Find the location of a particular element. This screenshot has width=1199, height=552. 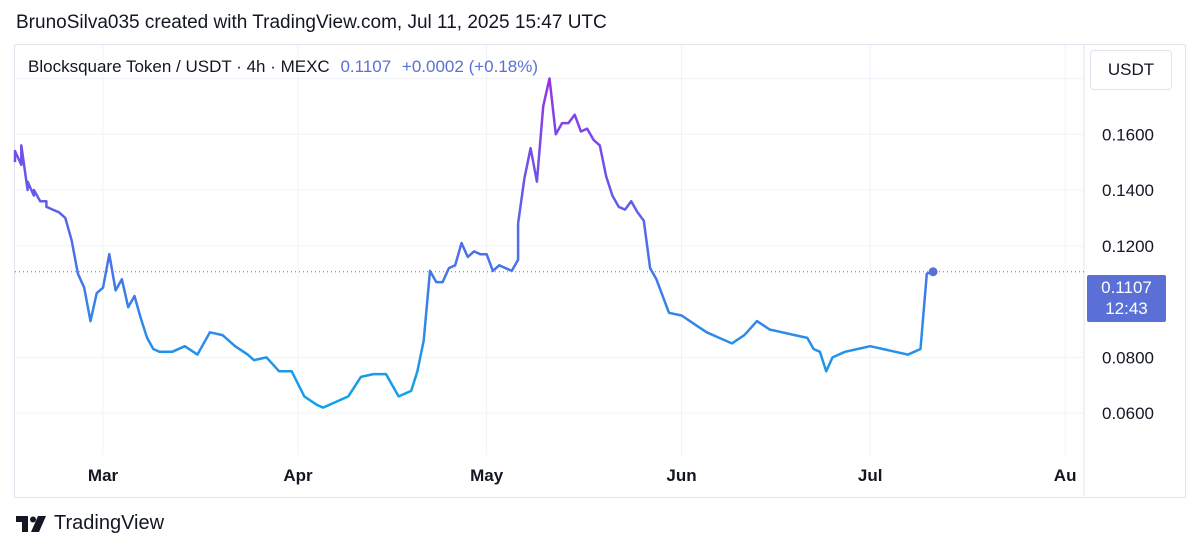

x-tick-label: Mar is located at coordinates (103, 475).